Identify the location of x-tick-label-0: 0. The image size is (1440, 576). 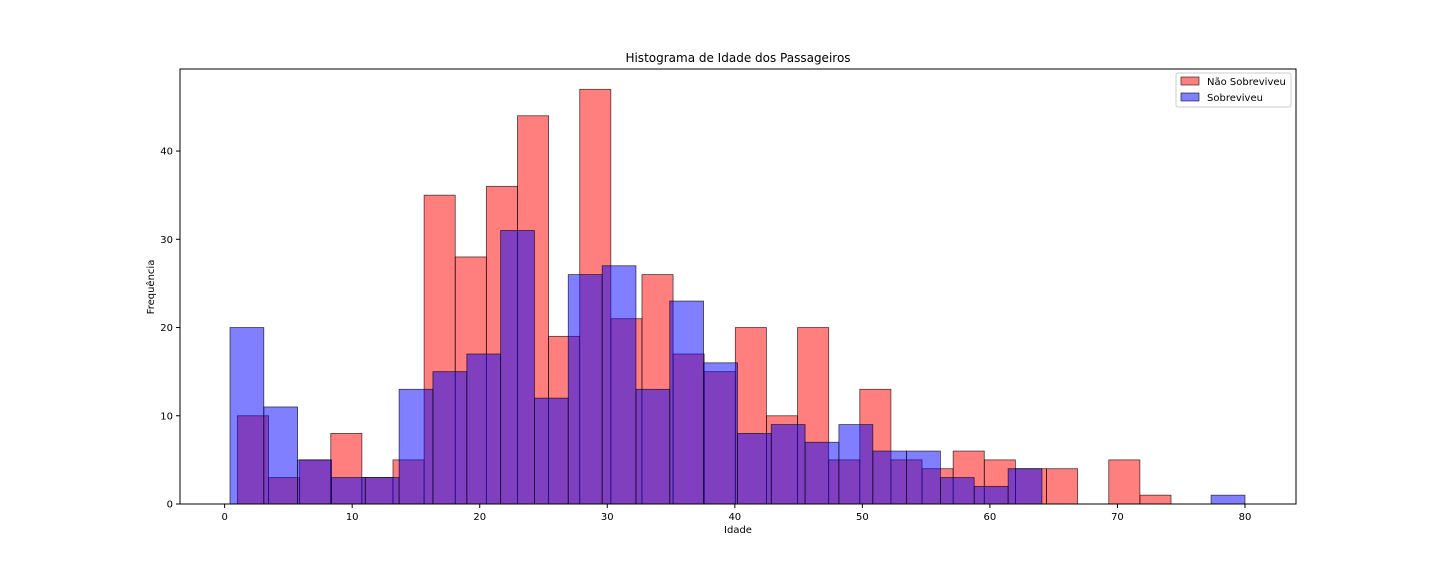
(224, 517).